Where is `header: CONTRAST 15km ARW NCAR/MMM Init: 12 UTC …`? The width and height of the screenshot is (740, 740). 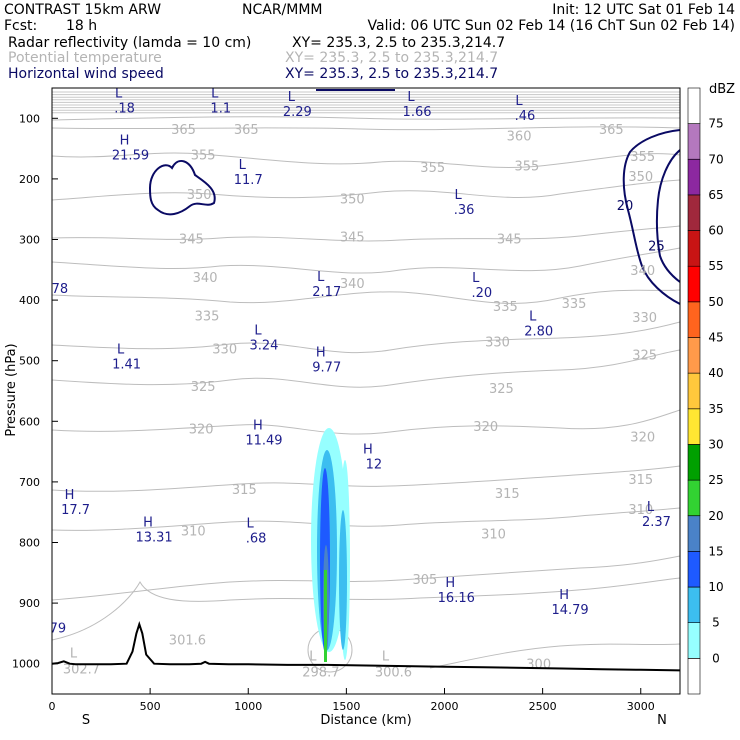
header: CONTRAST 15km ARW NCAR/MMM Init: 12 UTC … is located at coordinates (369, 42).